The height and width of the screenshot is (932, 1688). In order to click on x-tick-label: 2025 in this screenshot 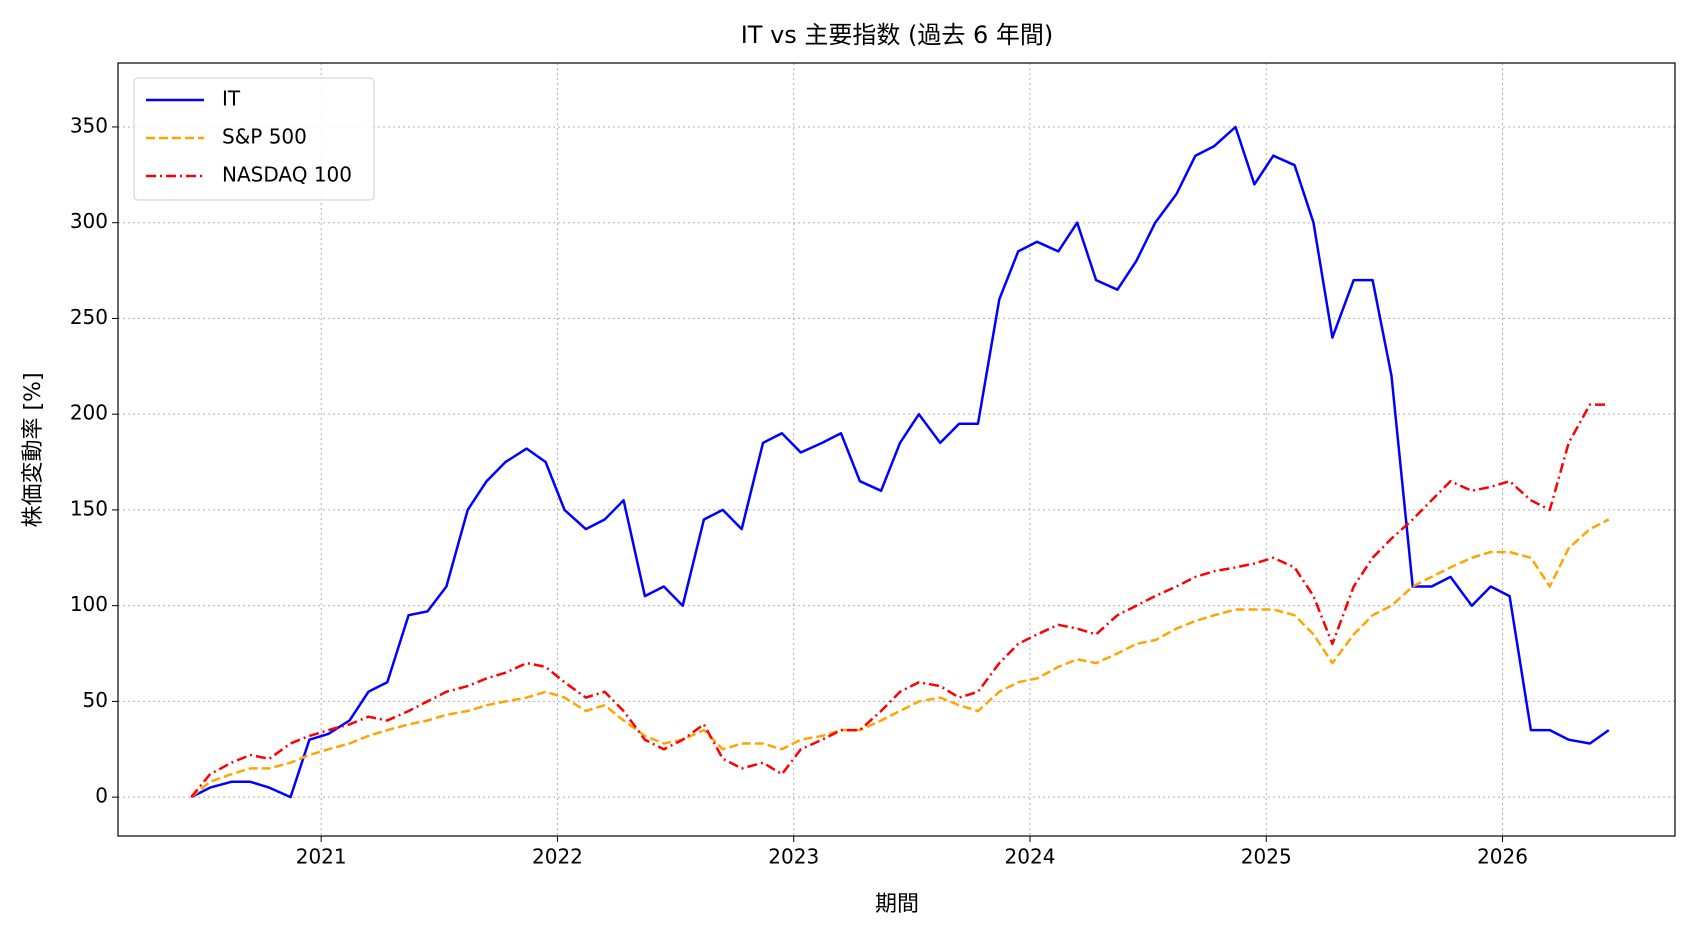, I will do `click(1266, 857)`.